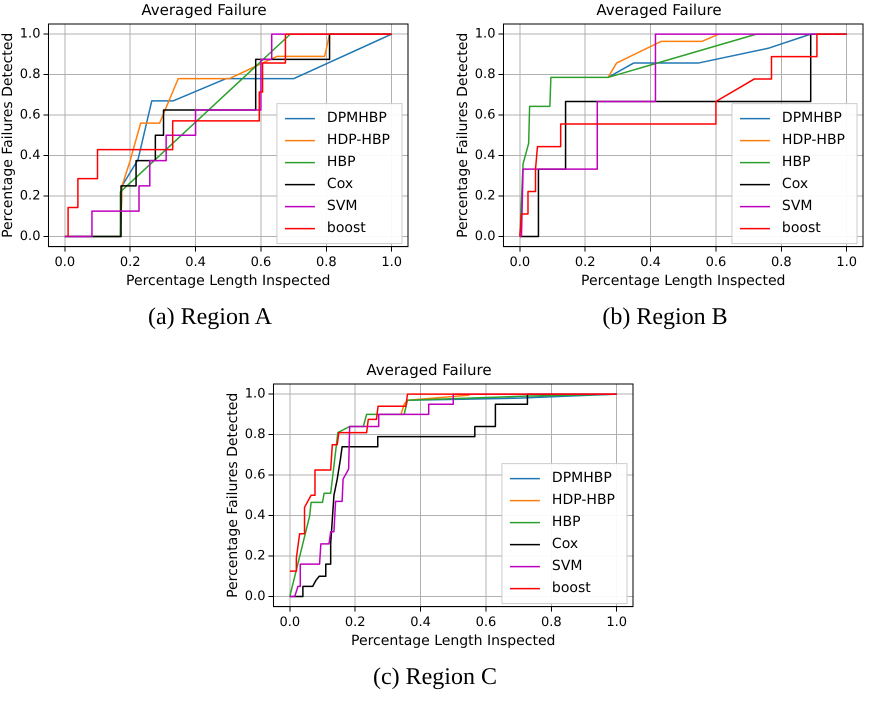 Image resolution: width=875 pixels, height=701 pixels. What do you see at coordinates (716, 262) in the screenshot?
I see `x-tick-label: 0.6` at bounding box center [716, 262].